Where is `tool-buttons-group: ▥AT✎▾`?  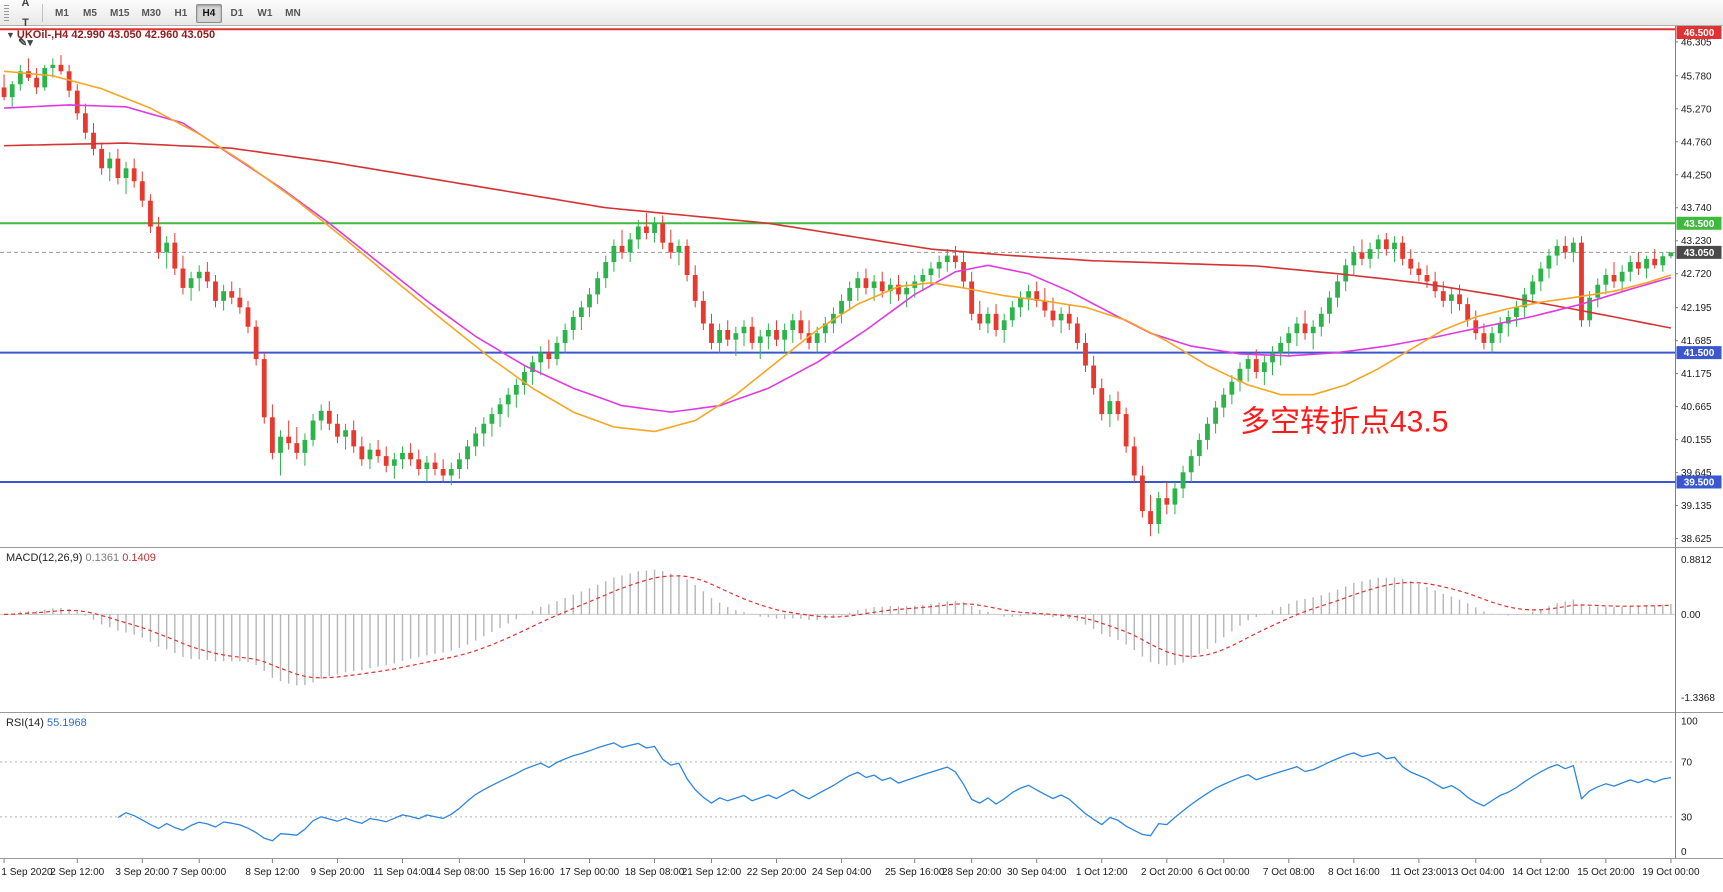
tool-buttons-group: ▥AT✎▾ is located at coordinates (25, 26).